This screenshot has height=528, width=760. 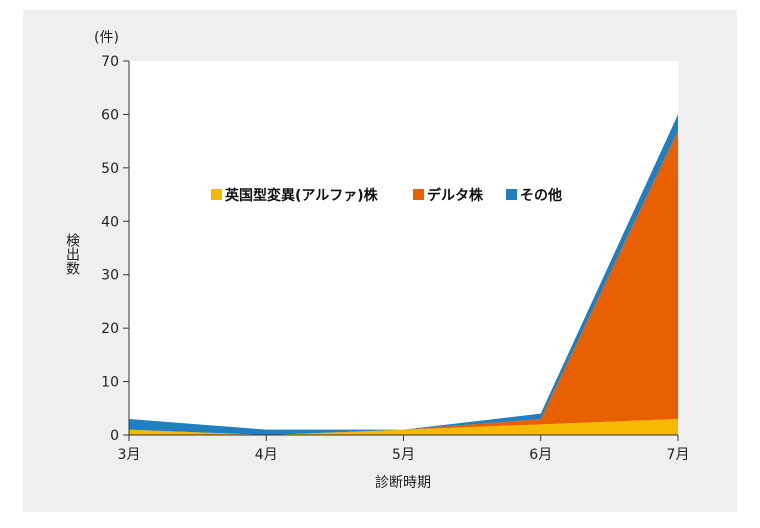 What do you see at coordinates (678, 455) in the screenshot?
I see `x-tick-label: 7月` at bounding box center [678, 455].